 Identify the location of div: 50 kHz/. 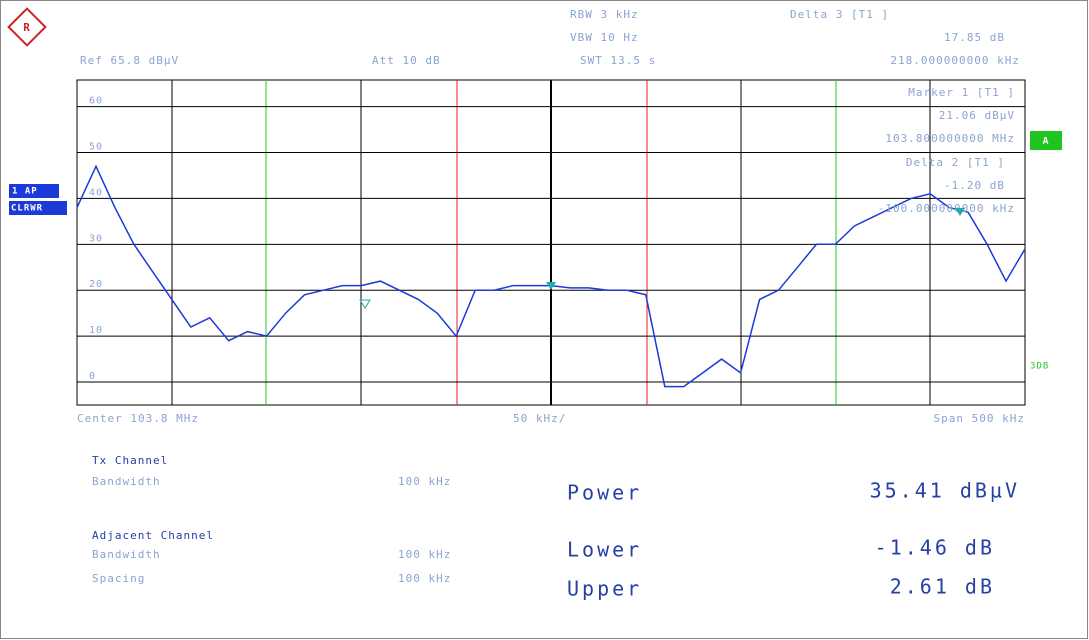
(539, 418).